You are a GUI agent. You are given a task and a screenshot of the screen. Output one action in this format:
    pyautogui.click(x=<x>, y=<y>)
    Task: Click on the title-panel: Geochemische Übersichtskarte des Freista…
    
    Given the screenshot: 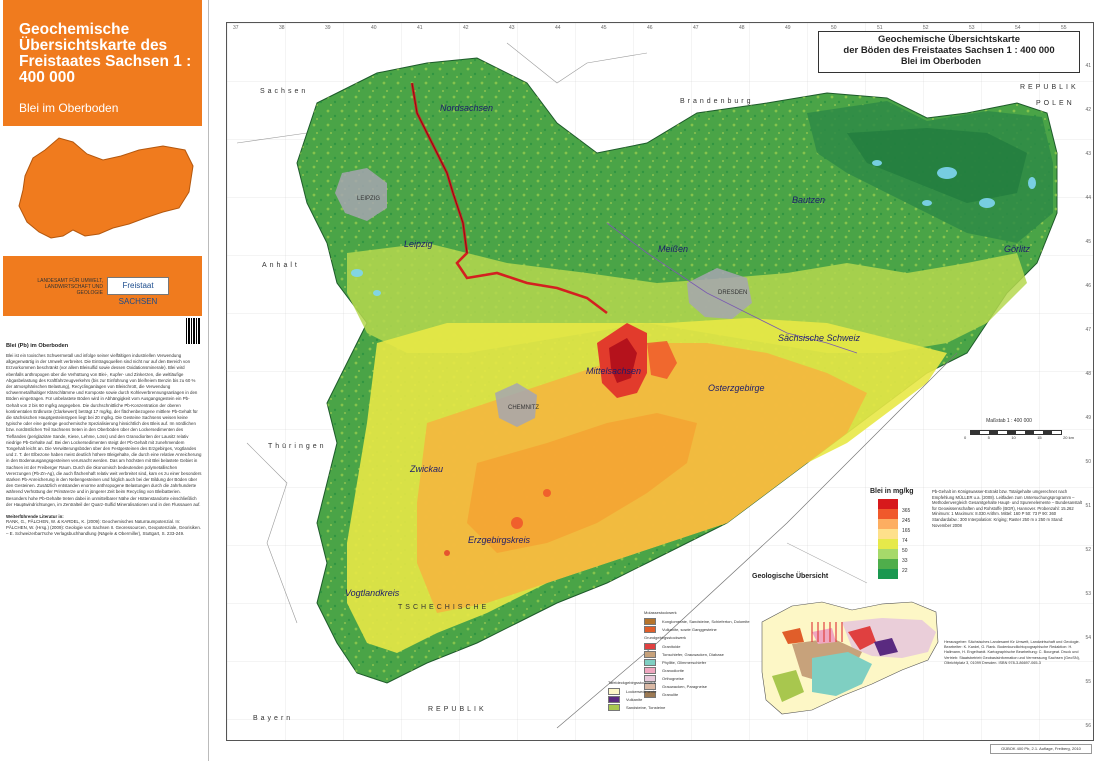 What is the action you would take?
    pyautogui.click(x=102, y=63)
    